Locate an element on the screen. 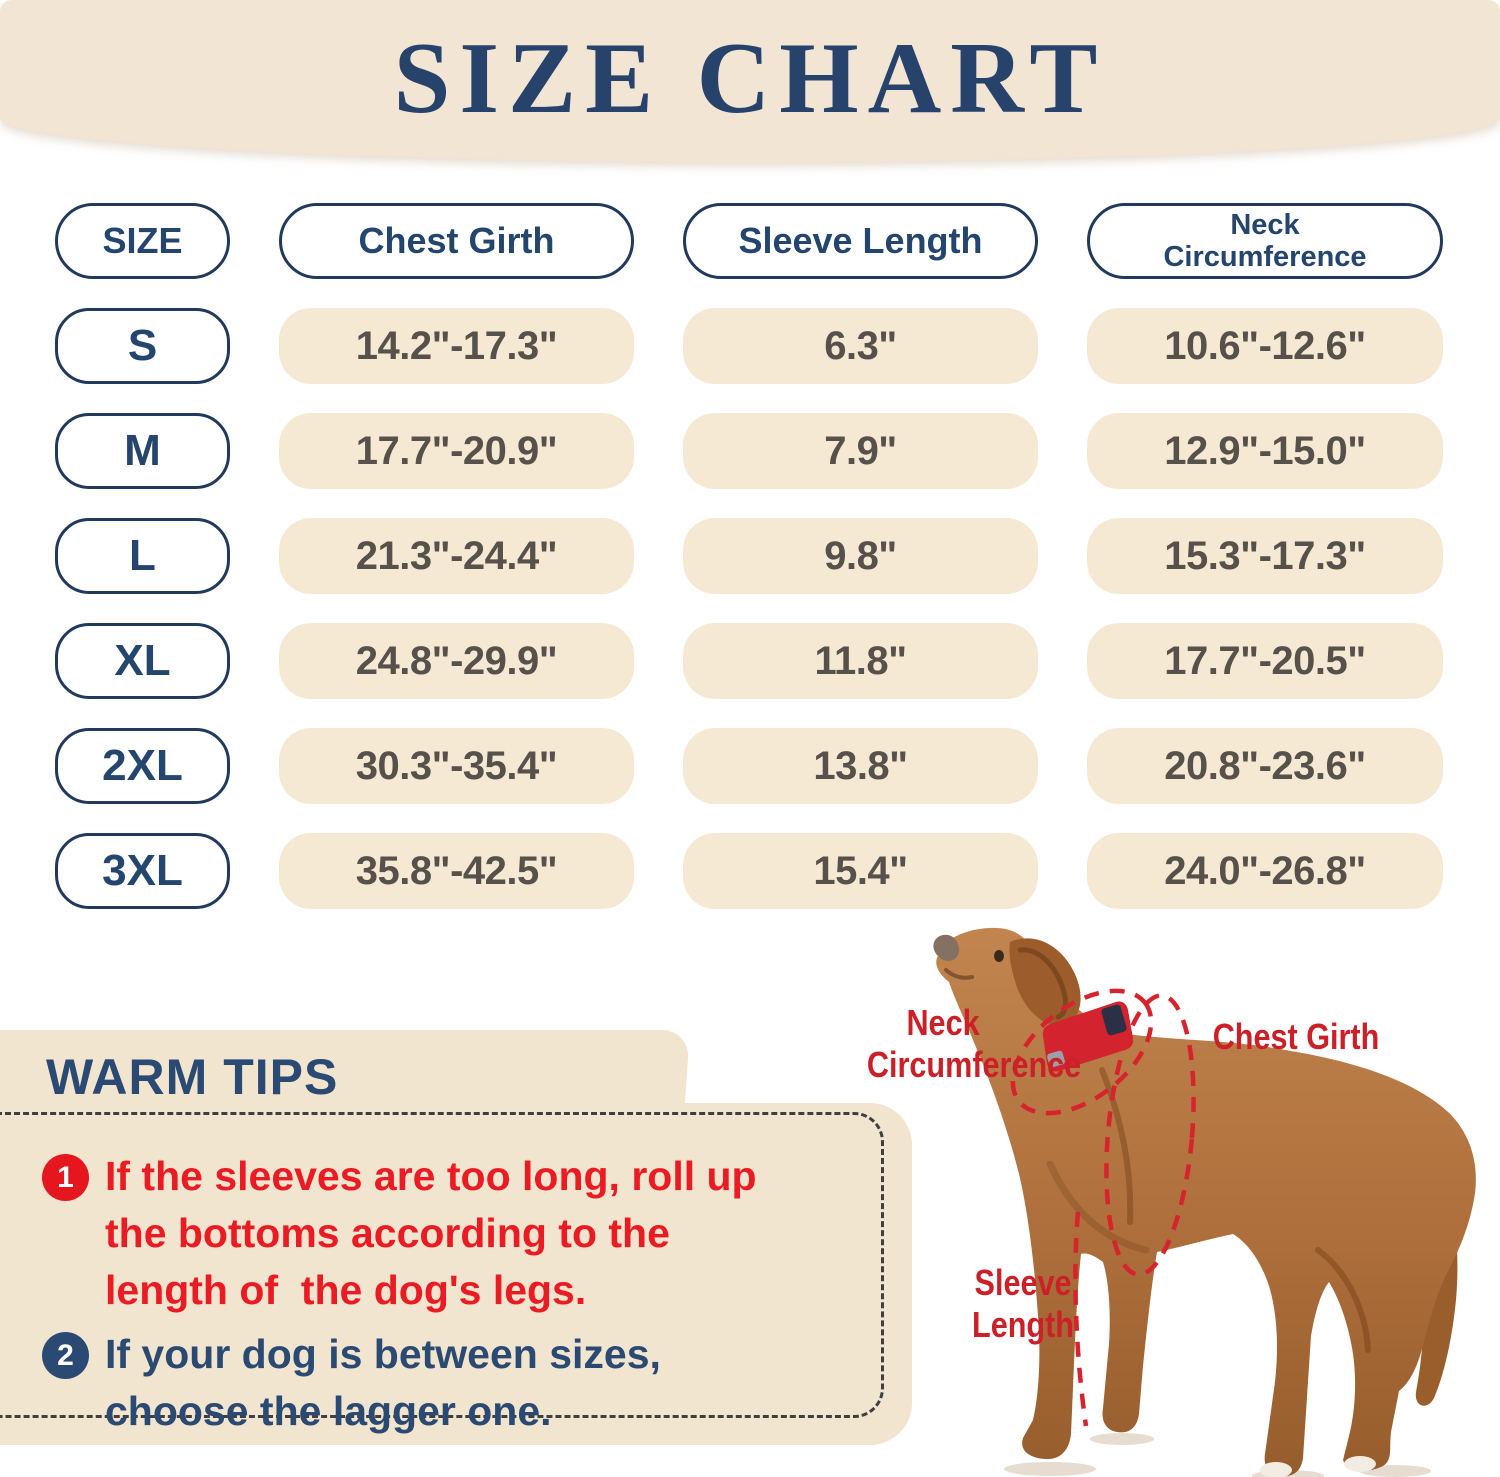 The image size is (1500, 1477). tip-2-number: 2 is located at coordinates (65, 1355).